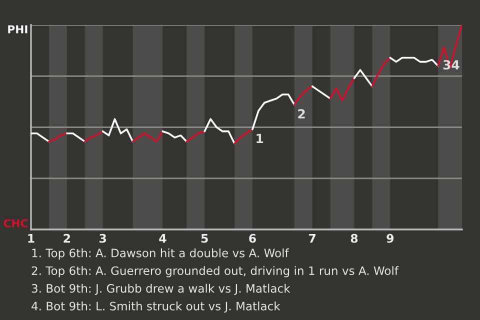 The height and width of the screenshot is (320, 480). Describe the element at coordinates (16, 223) in the screenshot. I see `ref-line-label: CHC` at that location.